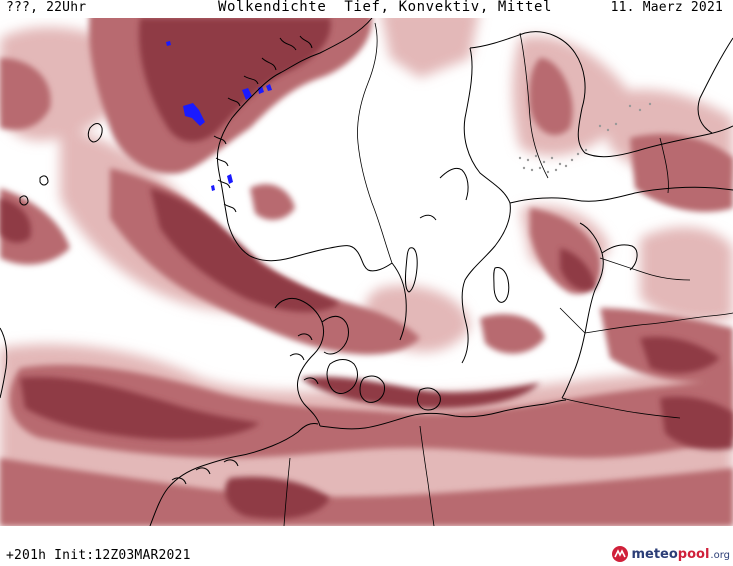 This screenshot has width=733, height=566. I want to click on model-run-label: +201h Init:12Z03MAR2021, so click(98, 555).